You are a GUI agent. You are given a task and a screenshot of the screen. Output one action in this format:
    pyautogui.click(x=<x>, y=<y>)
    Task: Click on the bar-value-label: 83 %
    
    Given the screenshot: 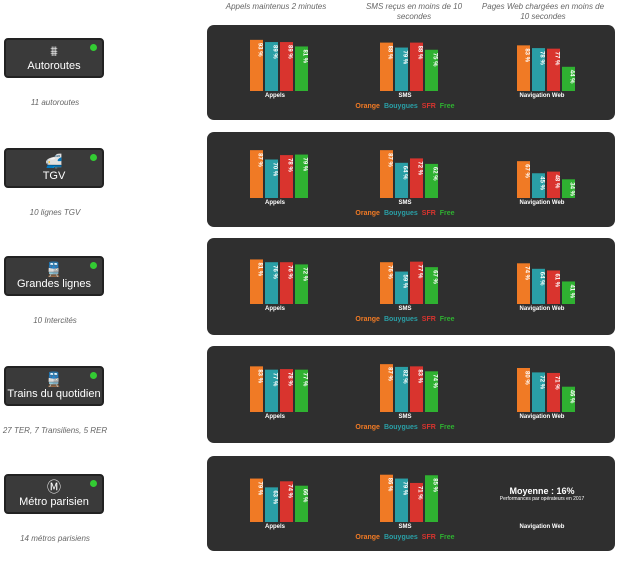 What is the action you would take?
    pyautogui.click(x=420, y=376)
    